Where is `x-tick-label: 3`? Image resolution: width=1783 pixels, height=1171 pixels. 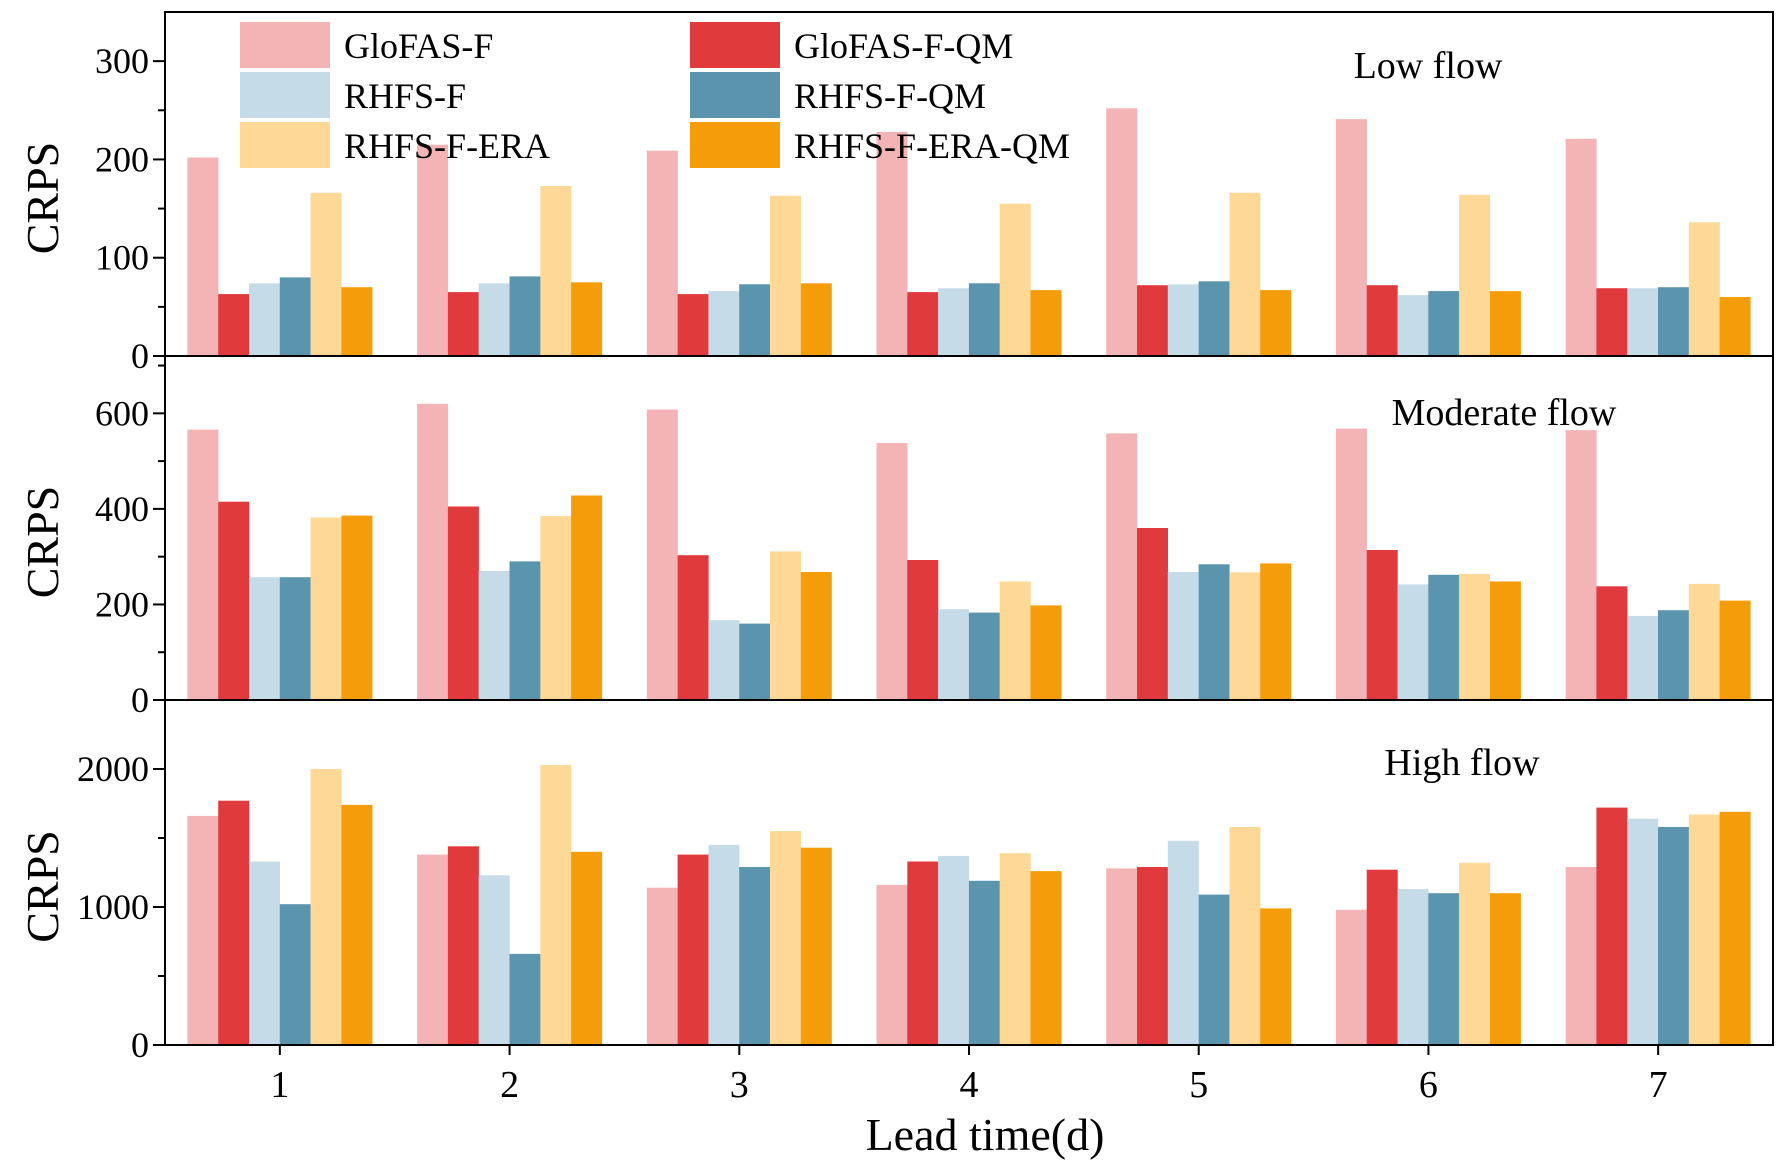
x-tick-label: 3 is located at coordinates (739, 1085).